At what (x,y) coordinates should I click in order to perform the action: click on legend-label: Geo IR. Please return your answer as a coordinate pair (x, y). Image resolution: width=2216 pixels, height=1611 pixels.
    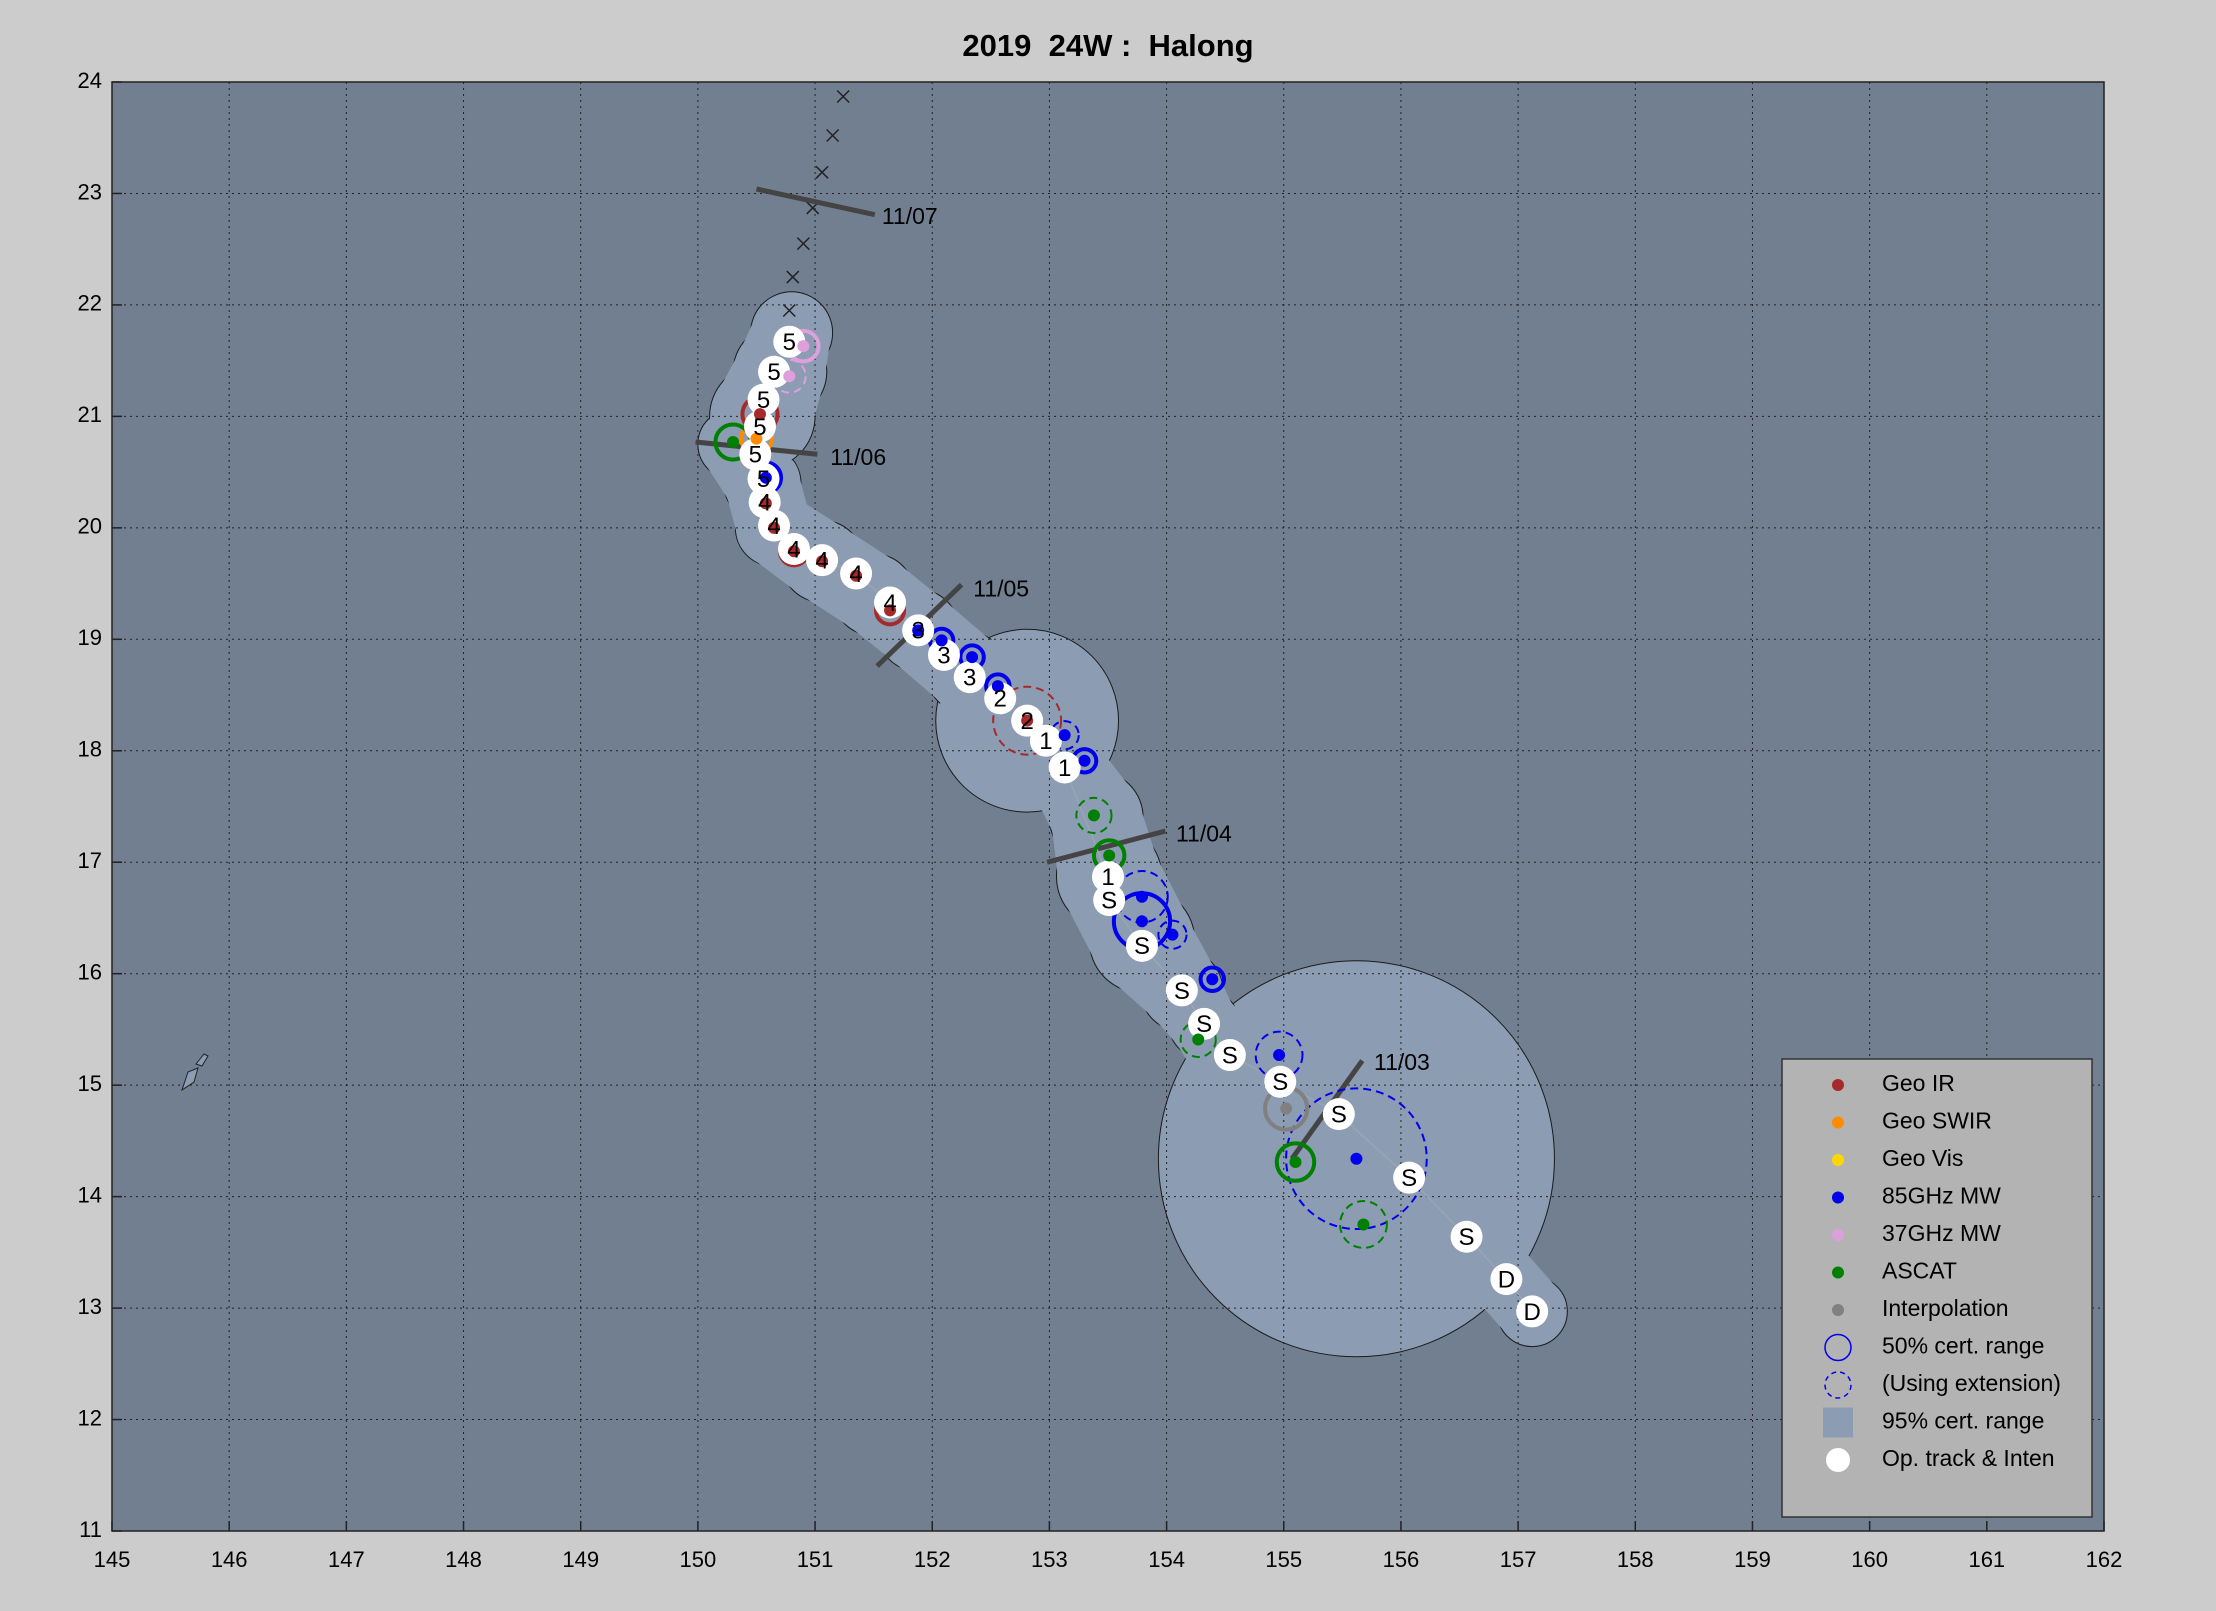
    Looking at the image, I should click on (1918, 1083).